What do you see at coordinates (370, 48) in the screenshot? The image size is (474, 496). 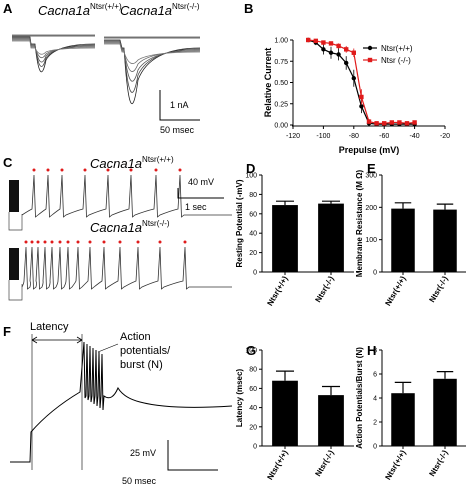 I see `panel-b-legend-marker-wt` at bounding box center [370, 48].